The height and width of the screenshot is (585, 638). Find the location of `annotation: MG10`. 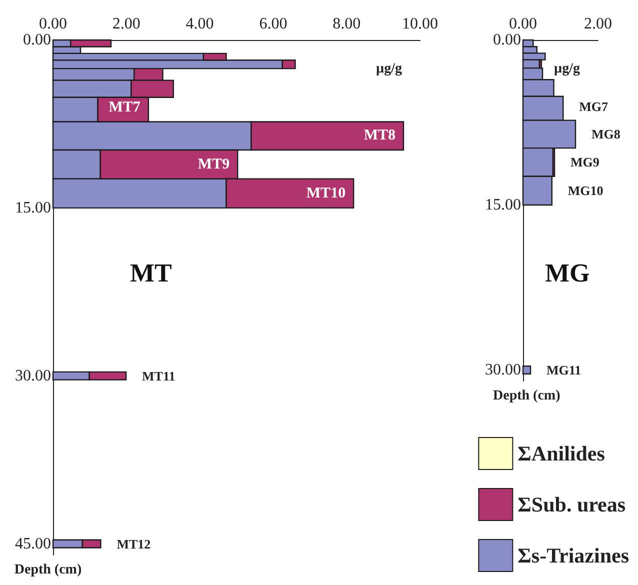

annotation: MG10 is located at coordinates (586, 190).